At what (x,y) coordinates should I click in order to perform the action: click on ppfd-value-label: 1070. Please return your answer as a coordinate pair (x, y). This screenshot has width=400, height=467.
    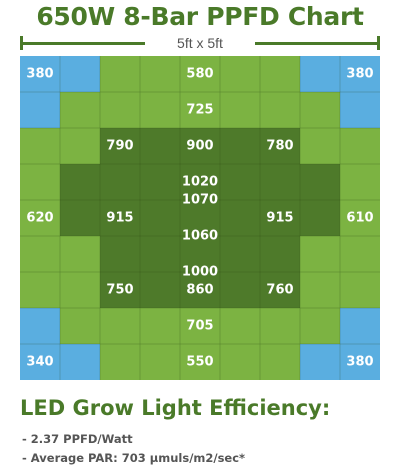
    Looking at the image, I should click on (200, 200).